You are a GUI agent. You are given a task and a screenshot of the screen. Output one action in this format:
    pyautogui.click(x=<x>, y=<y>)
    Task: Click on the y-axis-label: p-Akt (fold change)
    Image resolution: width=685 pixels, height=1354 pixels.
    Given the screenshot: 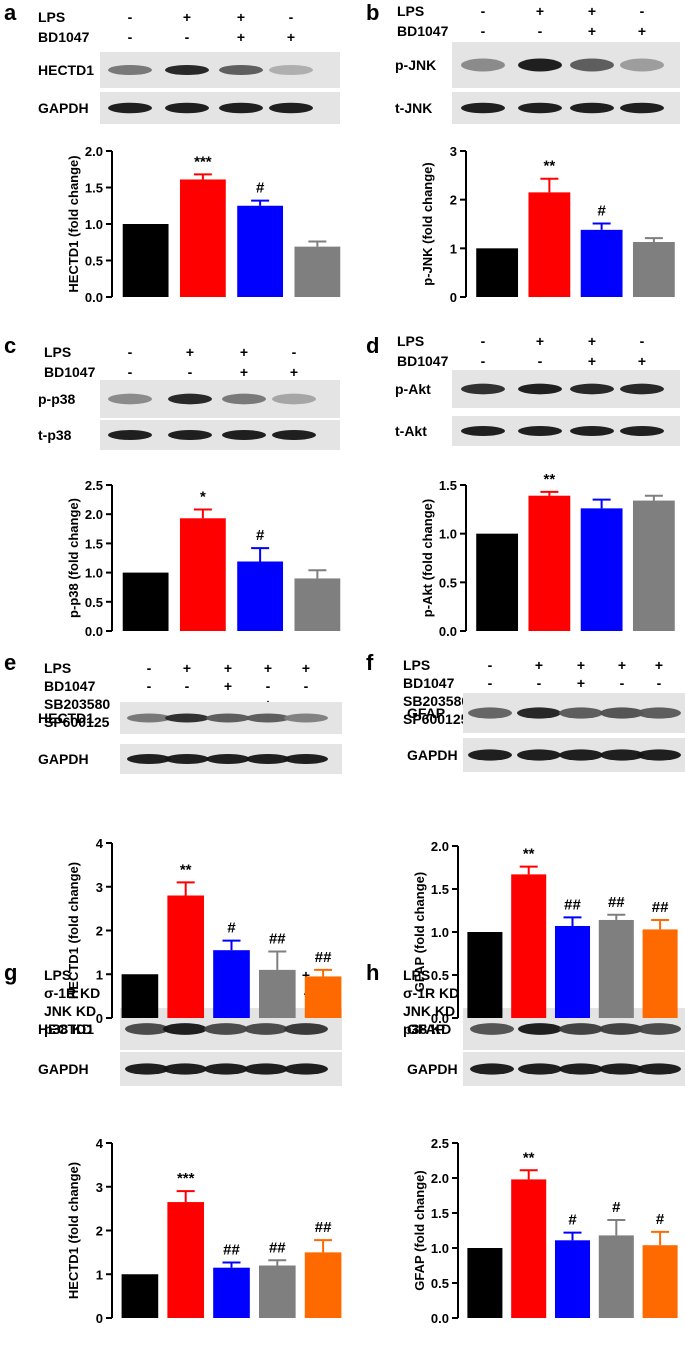 What is the action you would take?
    pyautogui.click(x=427, y=558)
    